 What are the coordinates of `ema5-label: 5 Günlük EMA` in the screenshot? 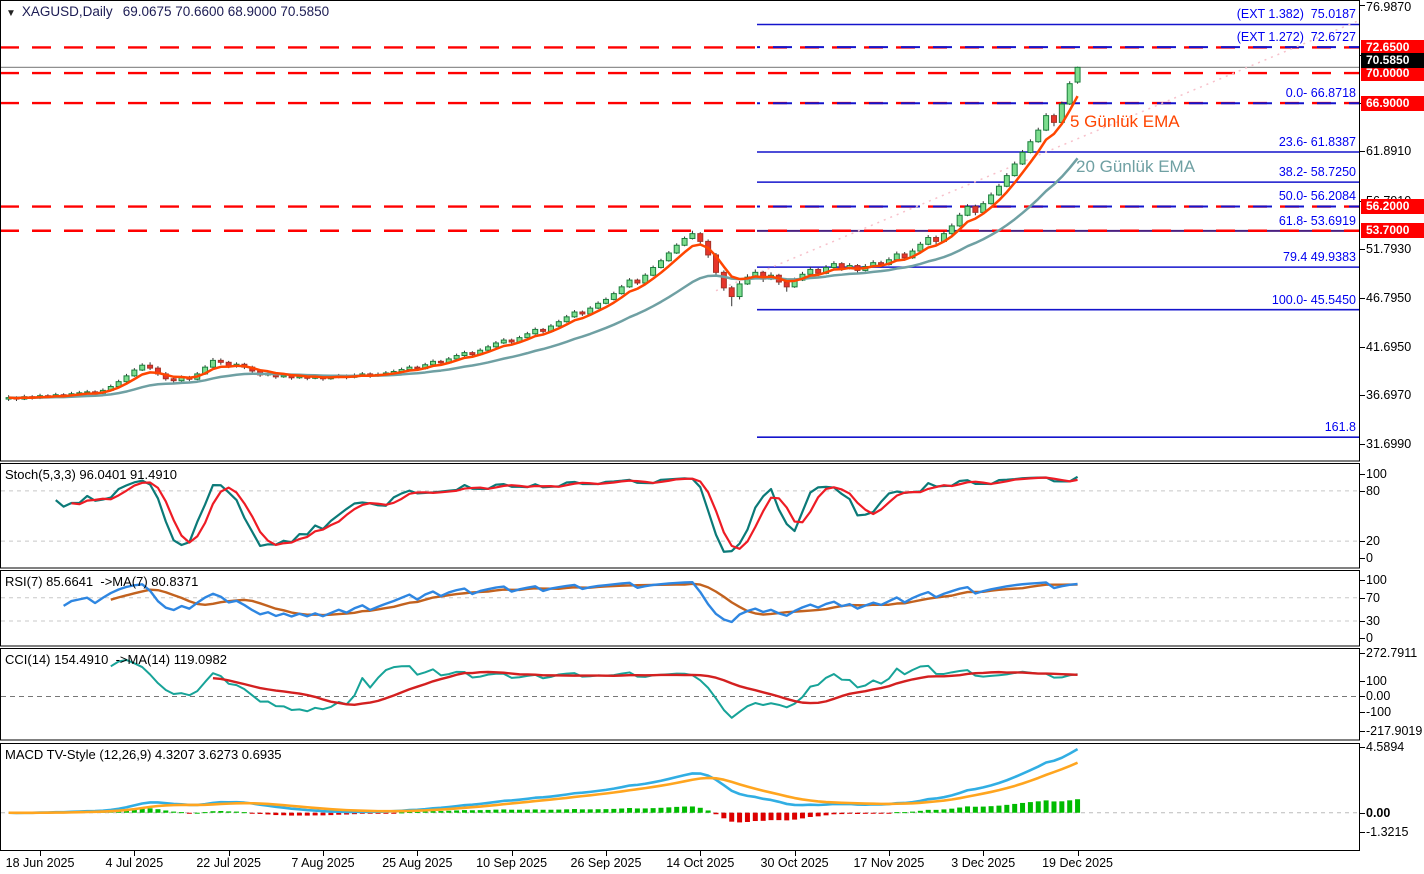 It's located at (1125, 121).